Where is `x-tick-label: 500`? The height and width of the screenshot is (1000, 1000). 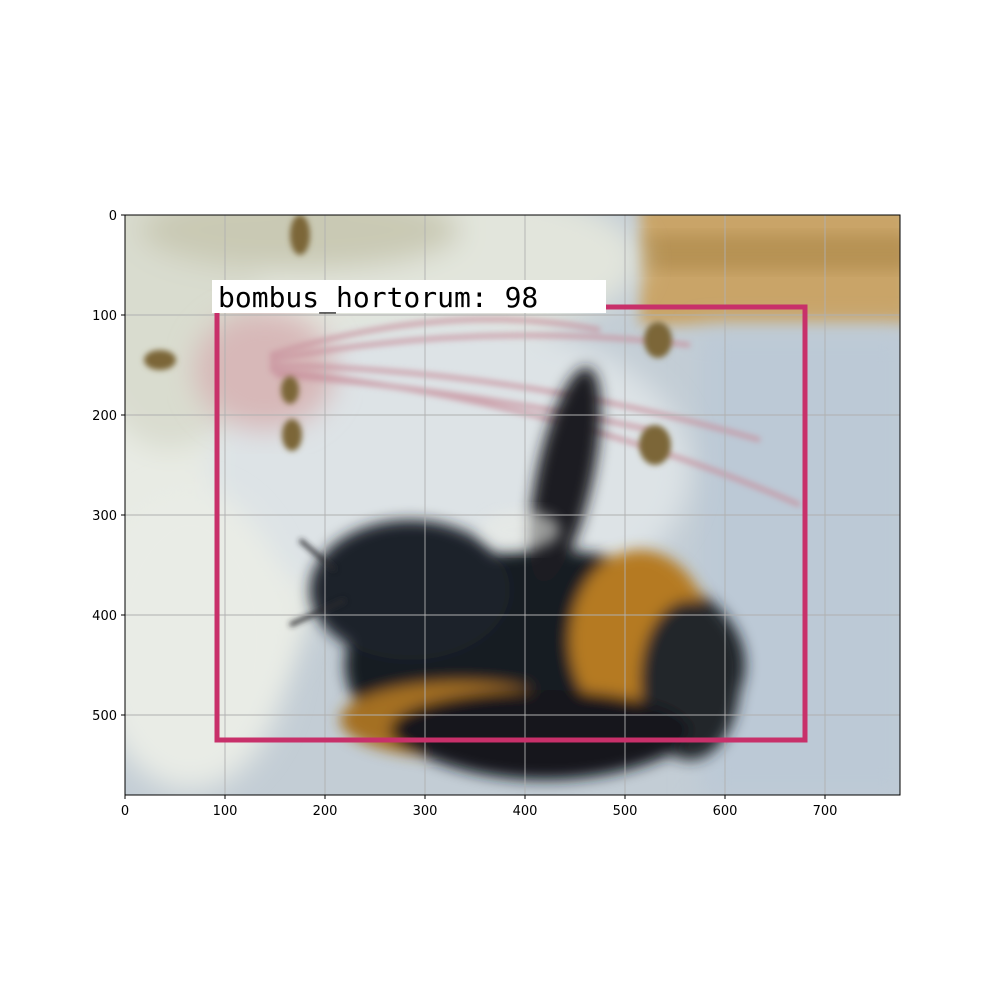 x-tick-label: 500 is located at coordinates (625, 811).